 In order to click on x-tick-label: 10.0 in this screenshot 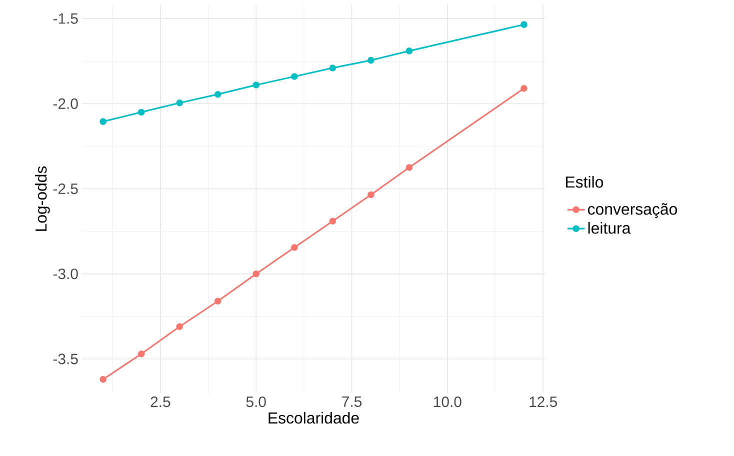, I will do `click(448, 402)`.